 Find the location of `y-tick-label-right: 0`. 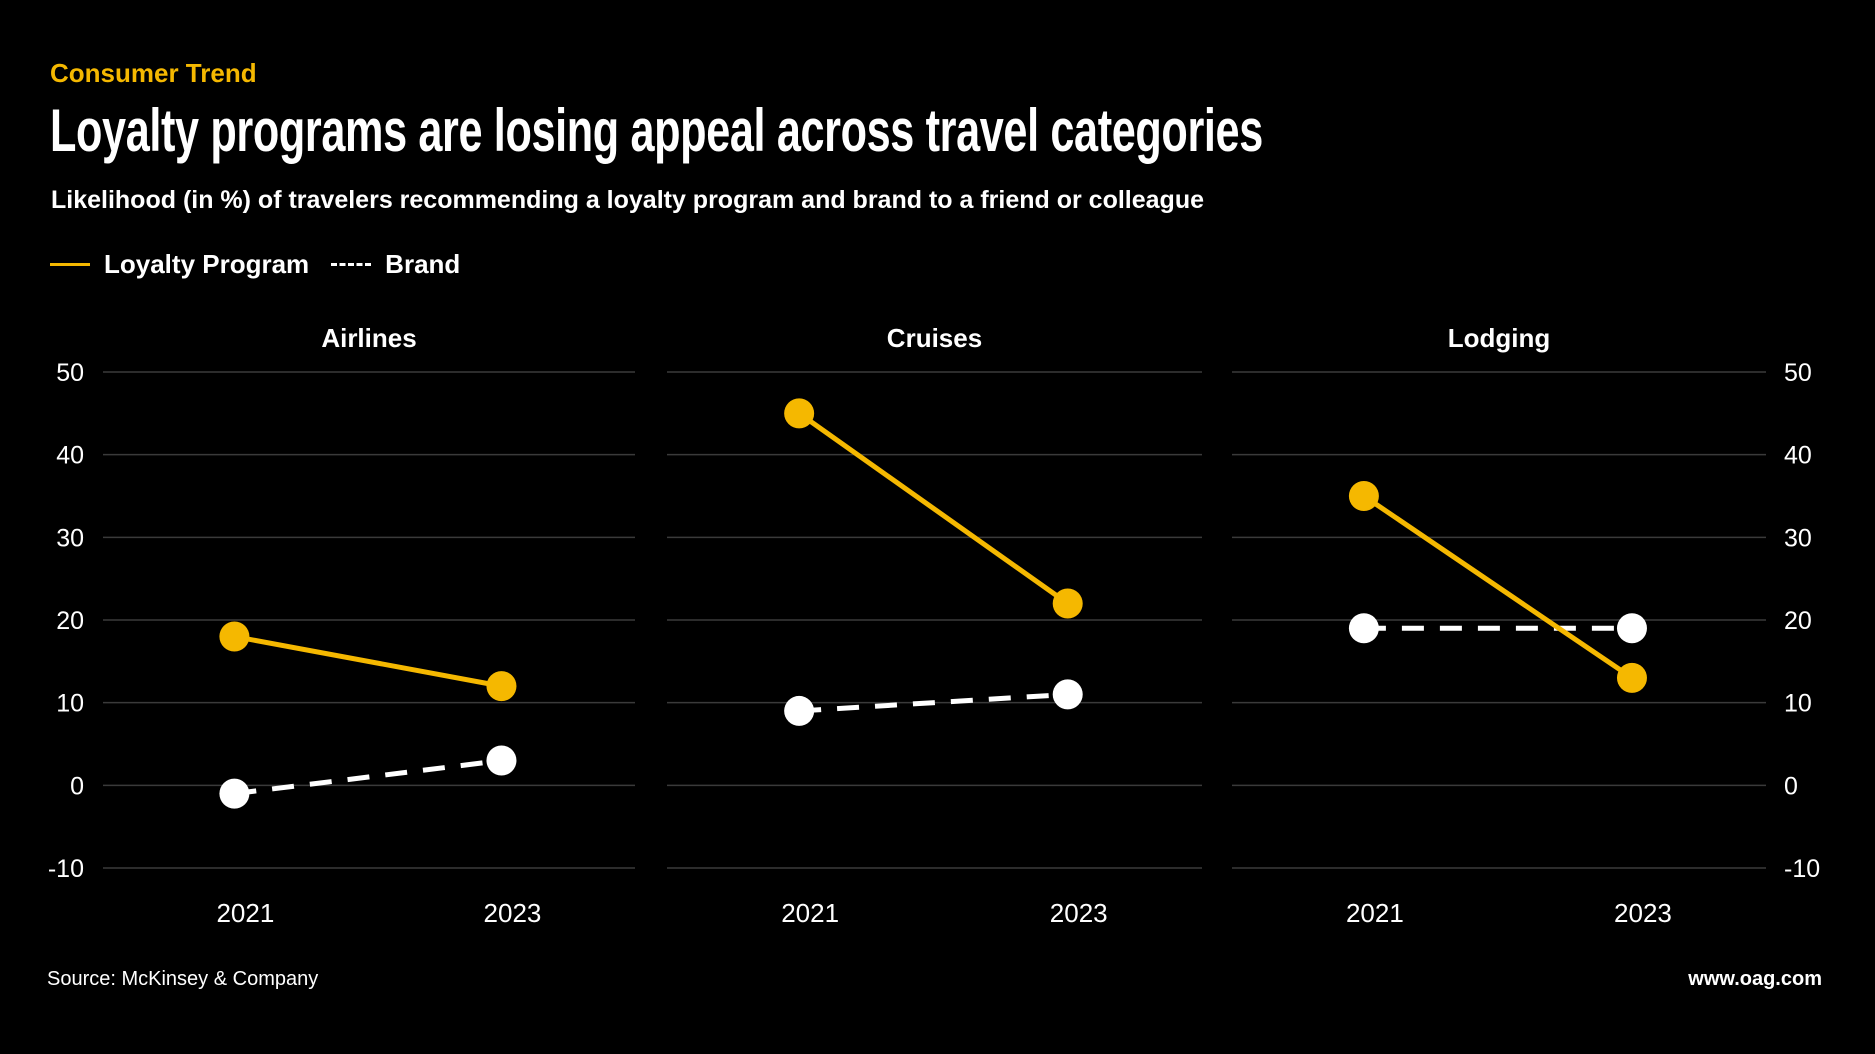

y-tick-label-right: 0 is located at coordinates (1791, 786).